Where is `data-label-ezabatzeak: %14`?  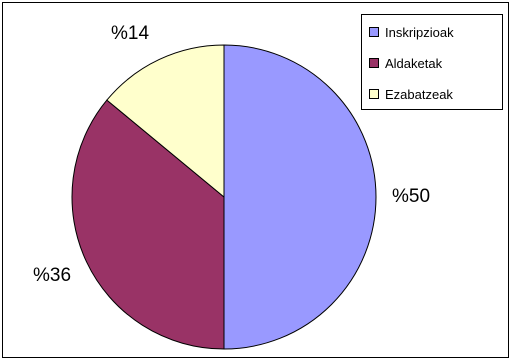
data-label-ezabatzeak: %14 is located at coordinates (130, 33).